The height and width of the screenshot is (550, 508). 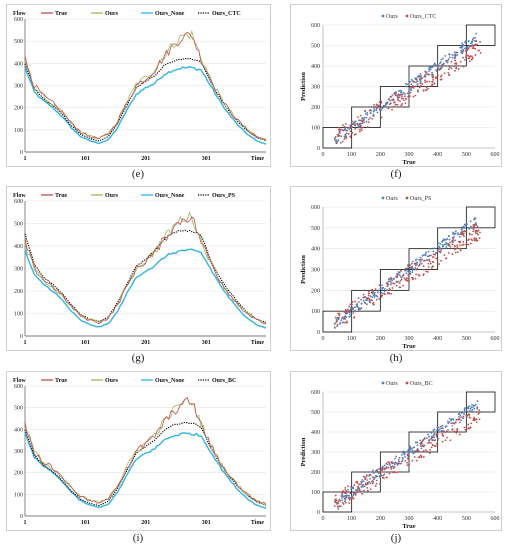 I want to click on x-tick-label: 400, so click(x=437, y=339).